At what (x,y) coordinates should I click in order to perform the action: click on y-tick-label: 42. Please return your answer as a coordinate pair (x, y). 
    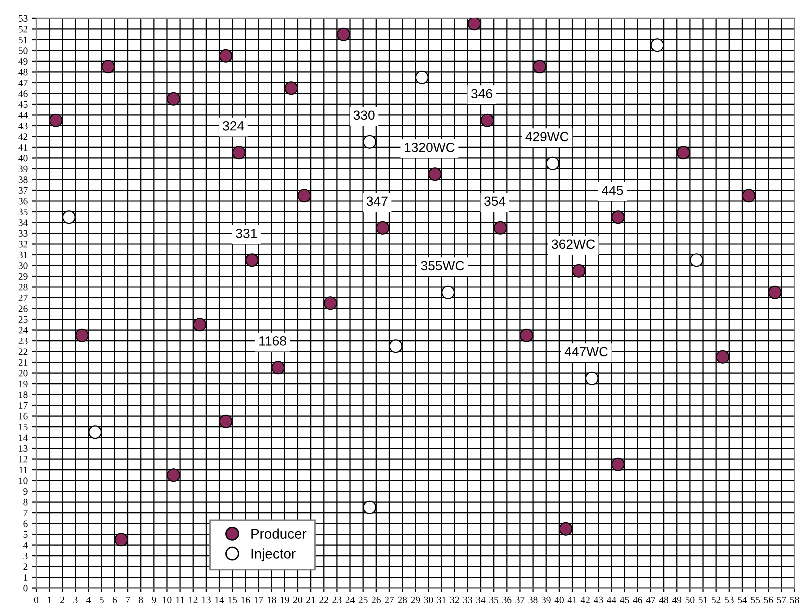
    Looking at the image, I should click on (23, 137).